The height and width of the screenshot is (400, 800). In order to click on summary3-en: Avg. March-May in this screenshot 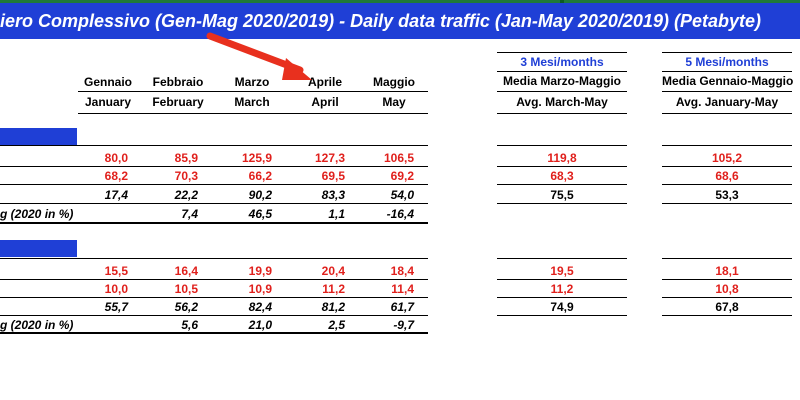, I will do `click(562, 102)`.